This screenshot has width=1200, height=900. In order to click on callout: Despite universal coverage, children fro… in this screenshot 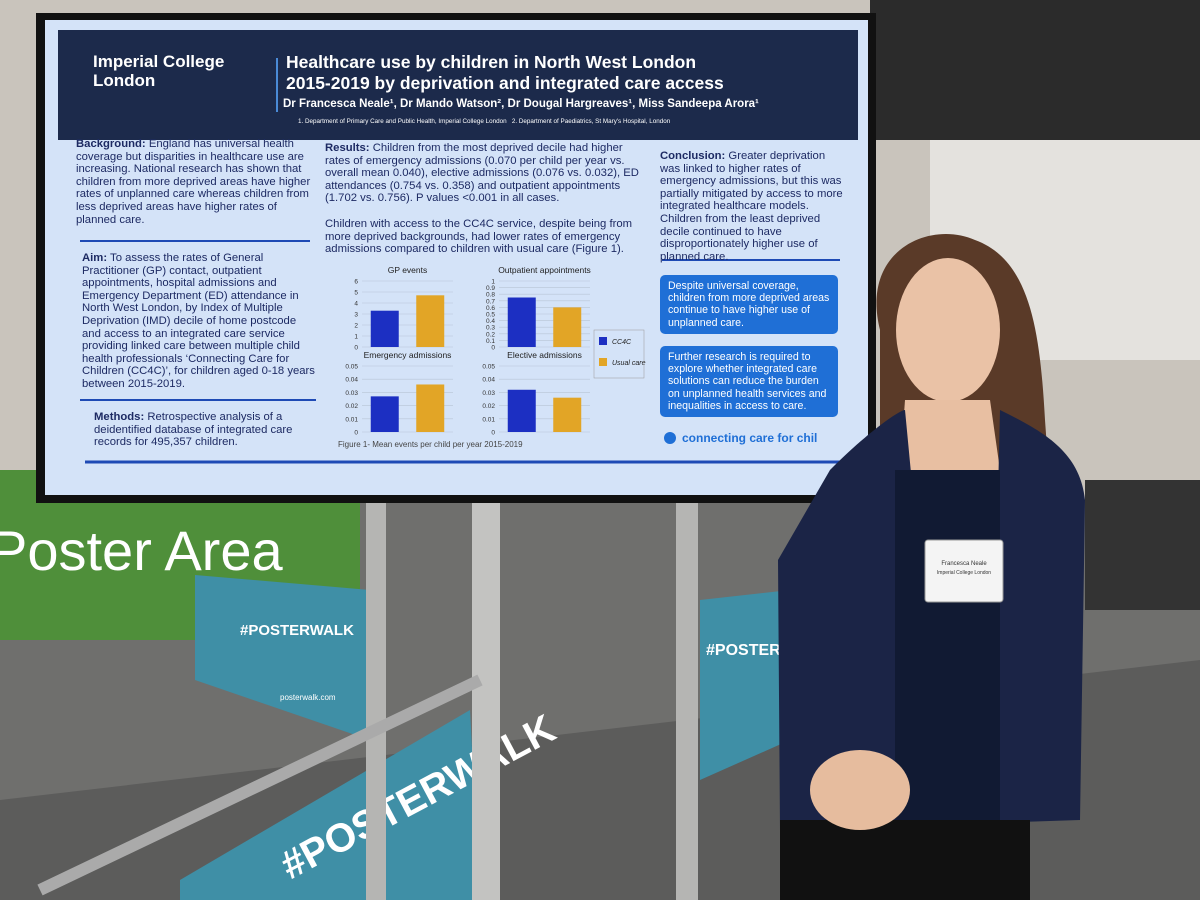, I will do `click(749, 304)`.